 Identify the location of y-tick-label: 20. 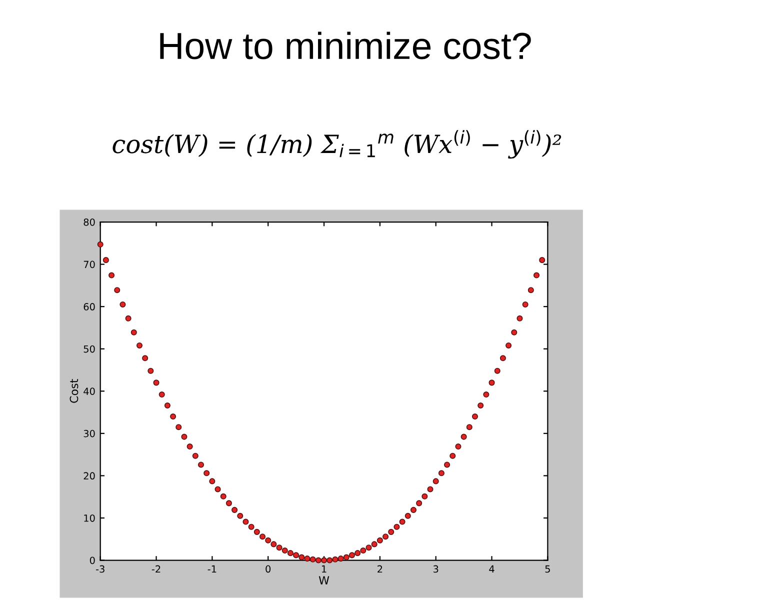
(89, 476).